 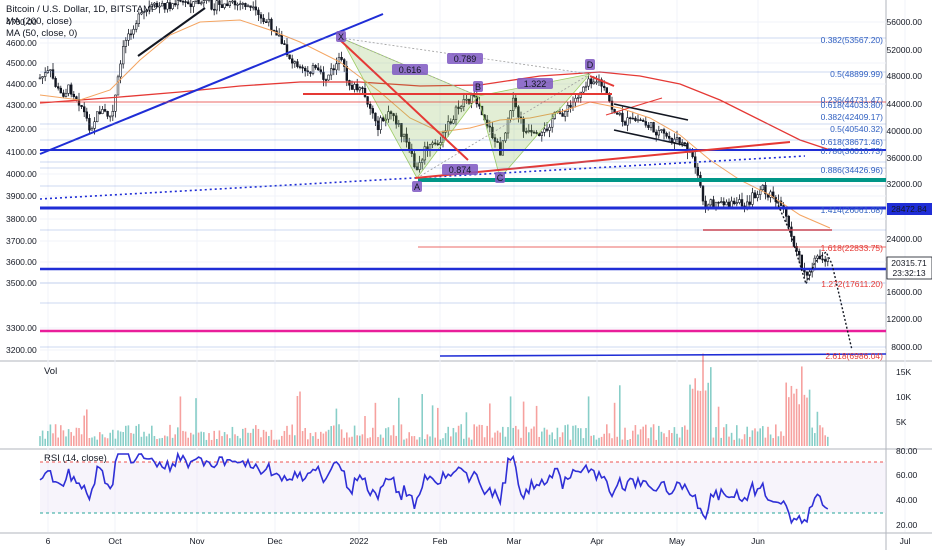 I want to click on volume-pane, so click(x=443, y=405).